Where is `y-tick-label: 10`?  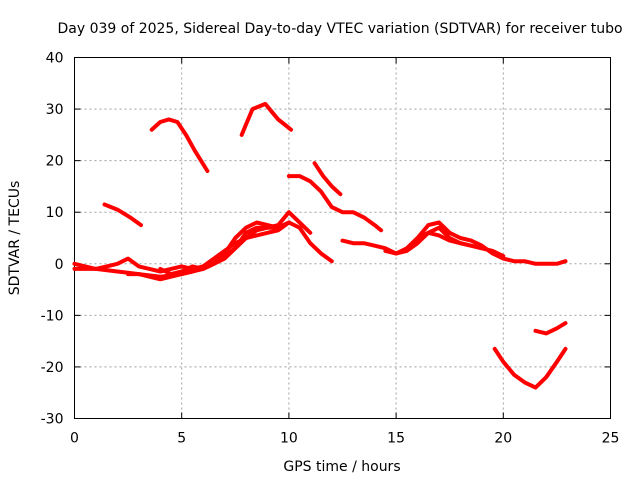 y-tick-label: 10 is located at coordinates (55, 213).